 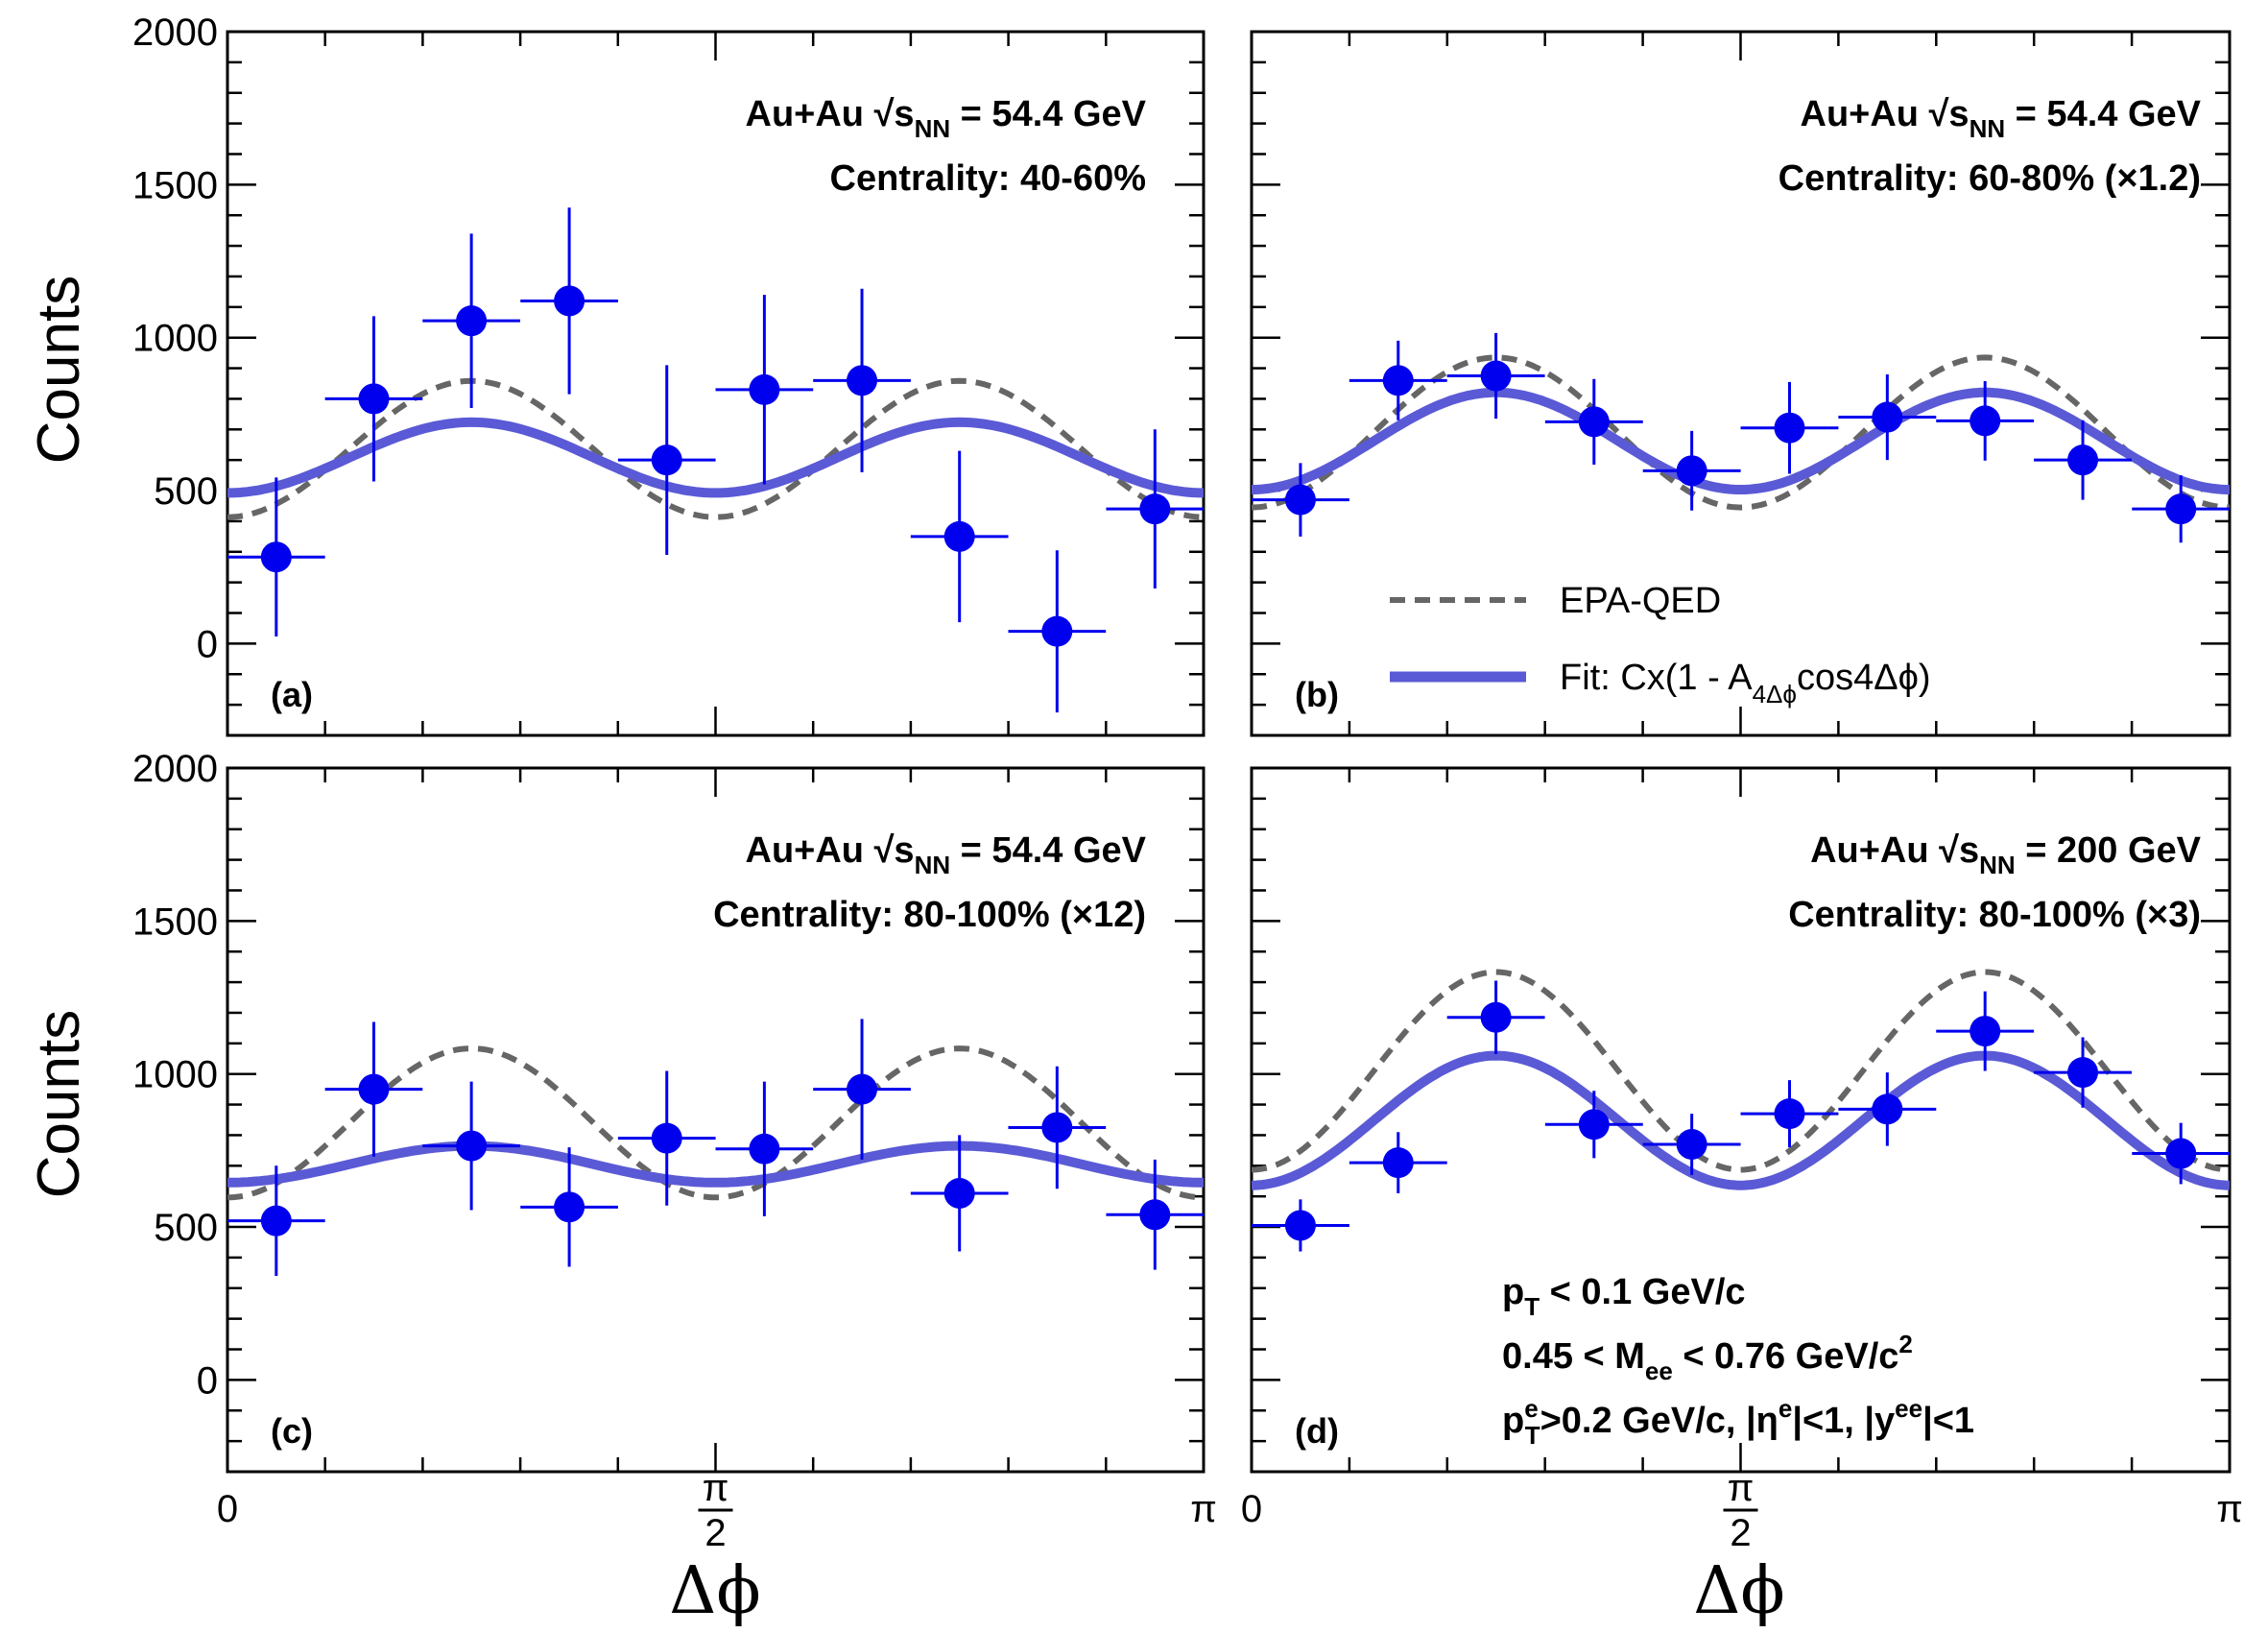 What do you see at coordinates (292, 1431) in the screenshot?
I see `panel-label: (c)` at bounding box center [292, 1431].